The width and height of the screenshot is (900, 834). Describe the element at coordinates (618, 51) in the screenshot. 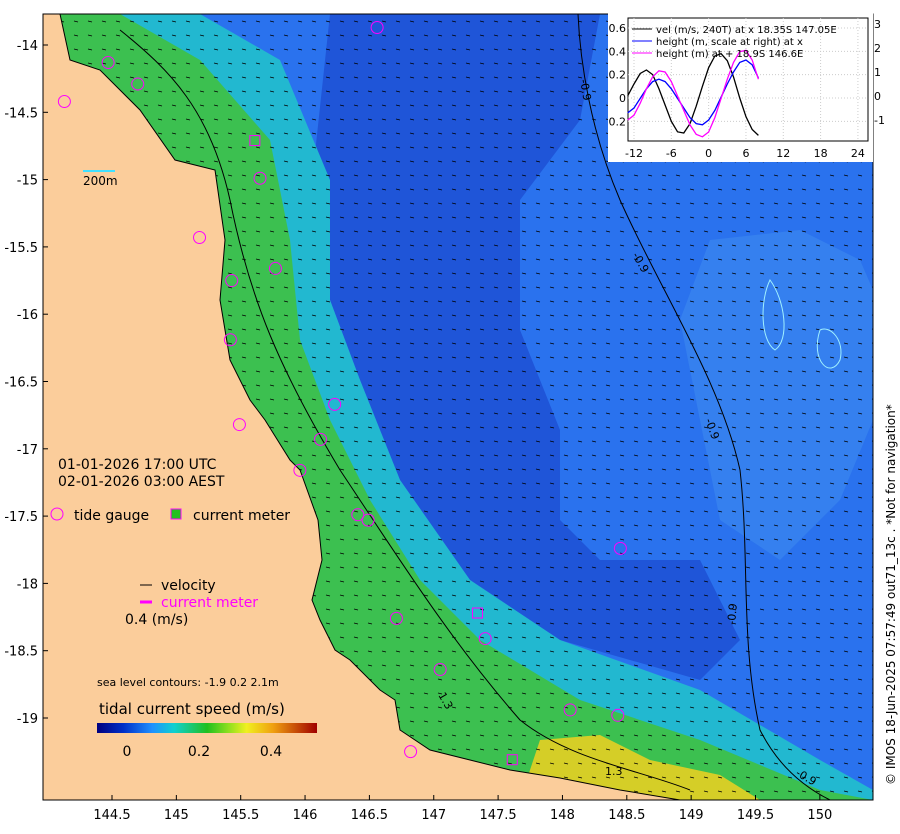

I see `inset-ytick-left: 0.4` at that location.